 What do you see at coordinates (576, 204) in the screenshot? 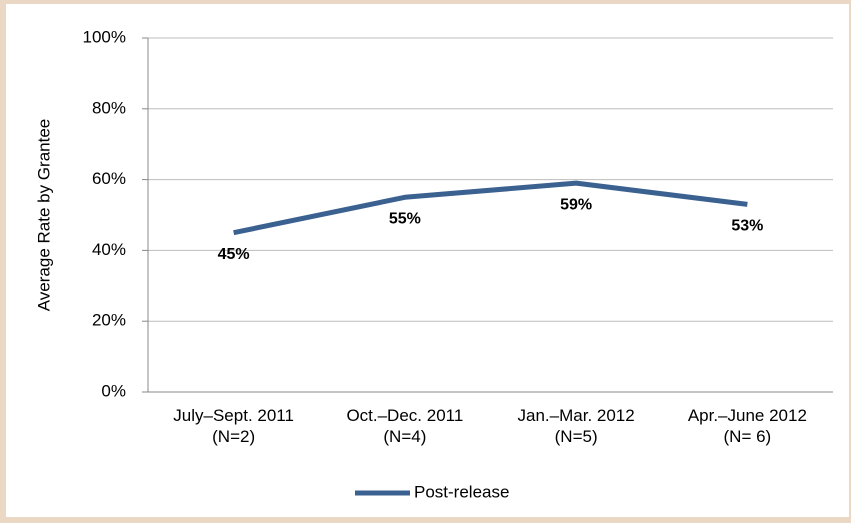
I see `data-label: 59%` at bounding box center [576, 204].